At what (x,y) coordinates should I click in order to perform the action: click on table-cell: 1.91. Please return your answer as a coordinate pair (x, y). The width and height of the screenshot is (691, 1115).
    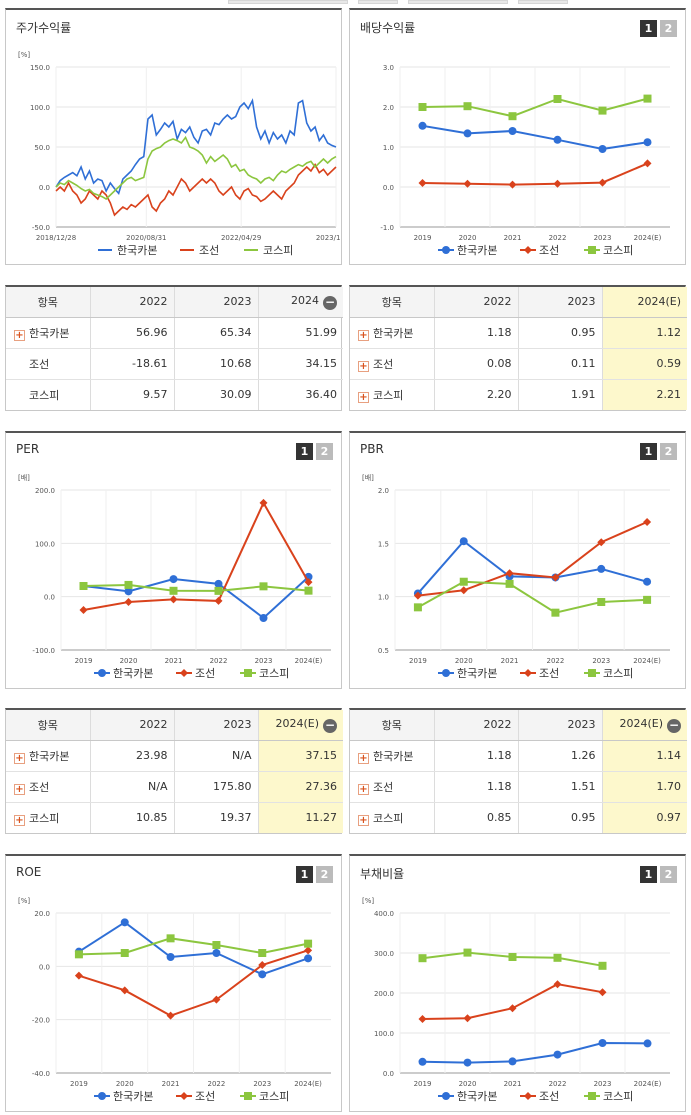
    Looking at the image, I should click on (559, 394).